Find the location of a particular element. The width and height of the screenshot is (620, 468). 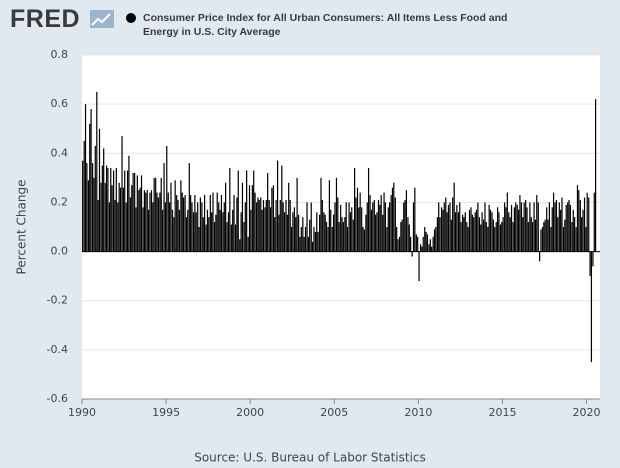

source: Source: U.S. Bureau of Labor Statistics is located at coordinates (310, 458).